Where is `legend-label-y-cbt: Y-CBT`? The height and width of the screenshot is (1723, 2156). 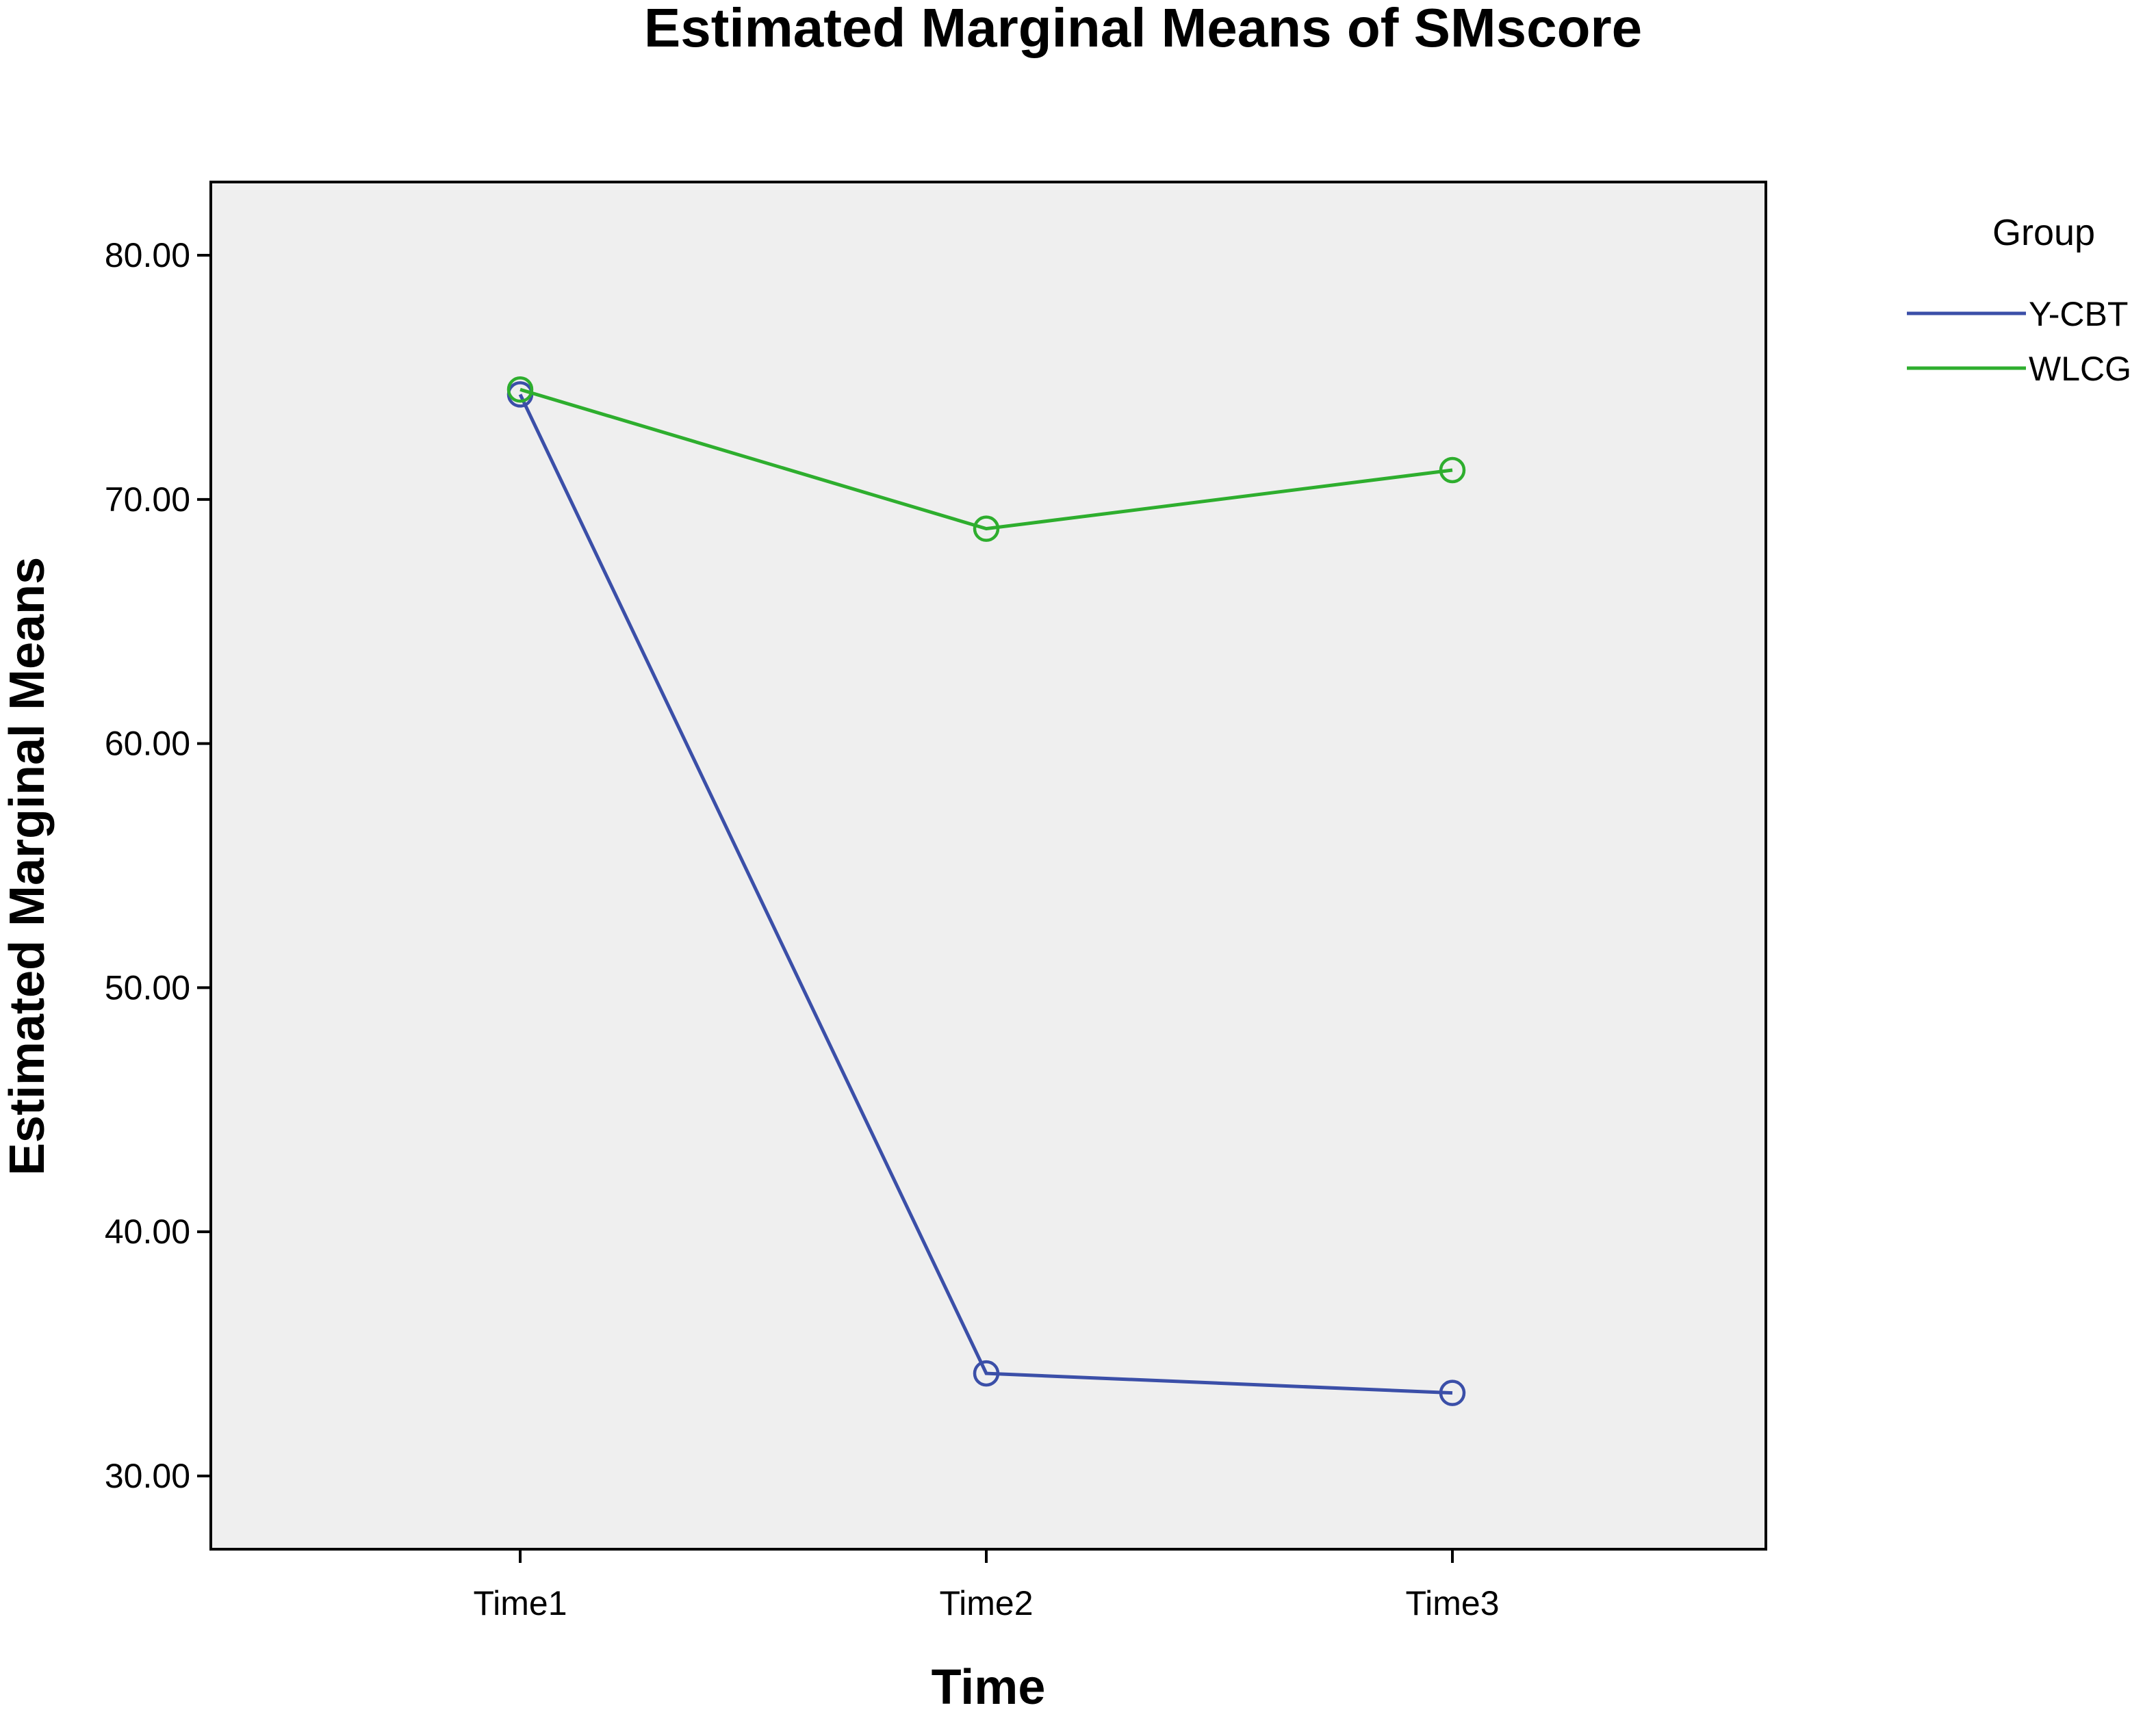
legend-label-y-cbt: Y-CBT is located at coordinates (2078, 314).